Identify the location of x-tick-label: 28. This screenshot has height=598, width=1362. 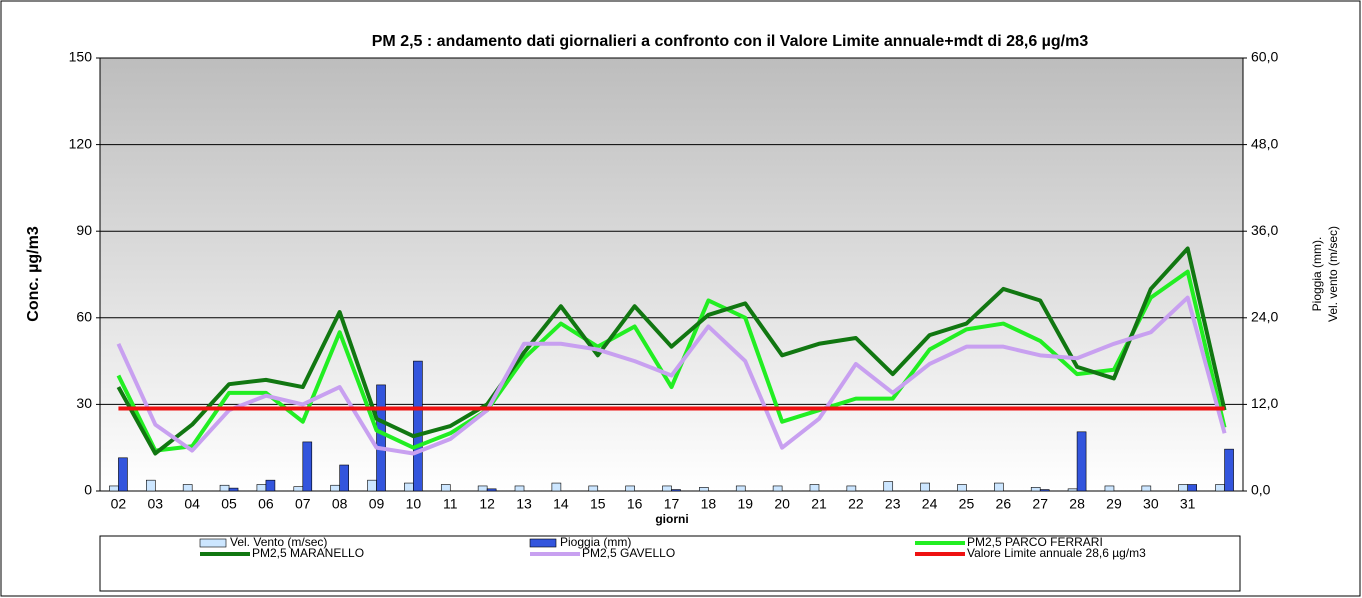
(1077, 504).